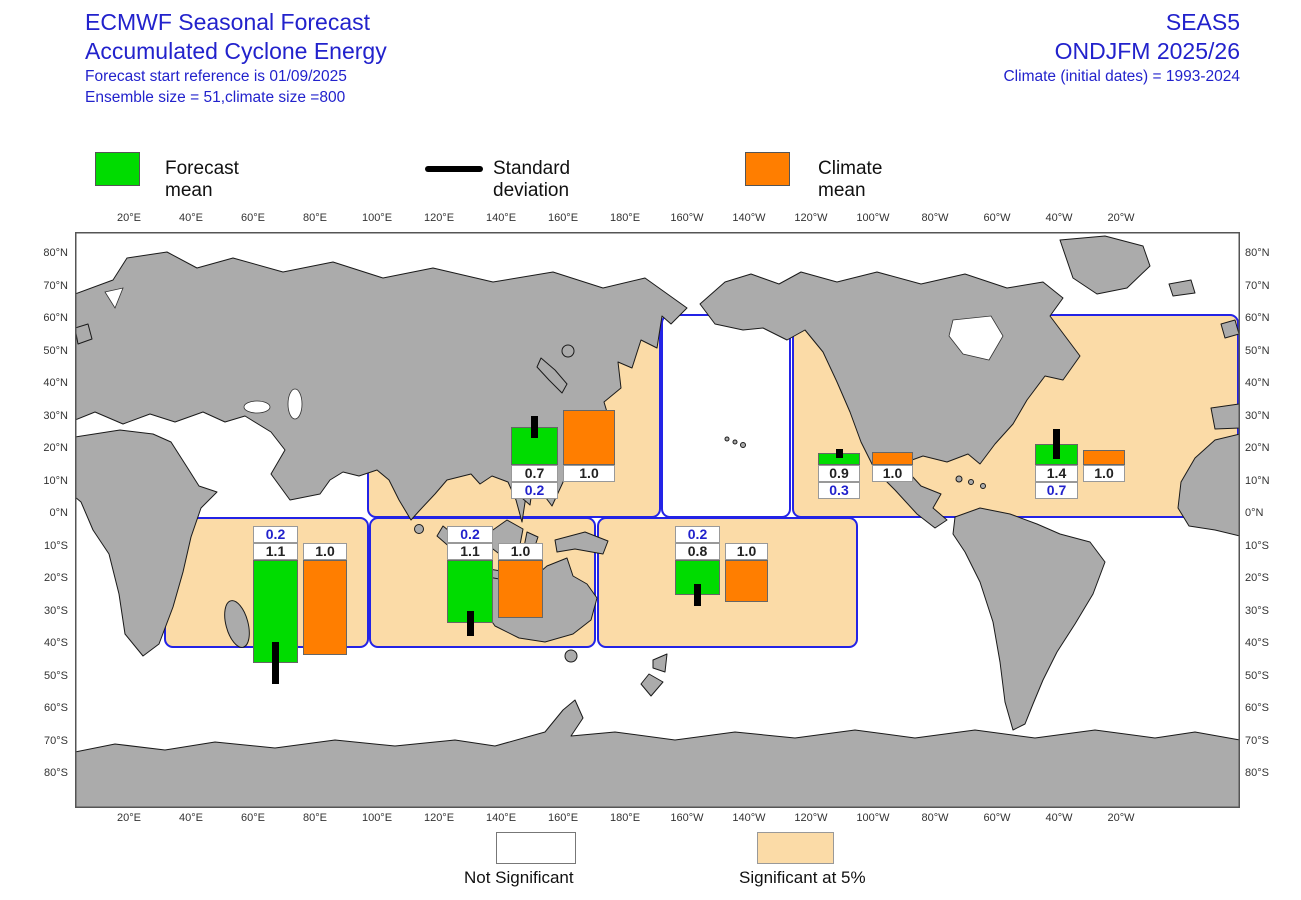 This screenshot has height=900, width=1301. What do you see at coordinates (1182, 288) in the screenshot?
I see `island-iceland` at bounding box center [1182, 288].